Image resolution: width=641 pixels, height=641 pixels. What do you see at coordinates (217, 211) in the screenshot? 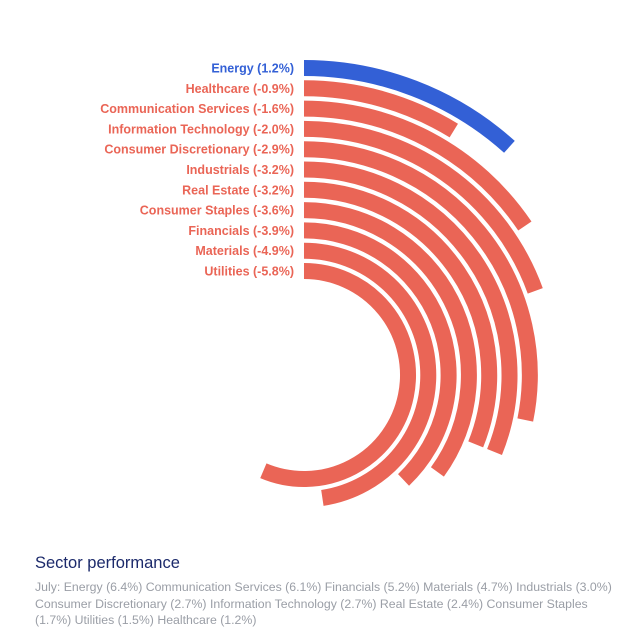
I see `label-consumer-staples: Consumer Staples (-3.6%)` at bounding box center [217, 211].